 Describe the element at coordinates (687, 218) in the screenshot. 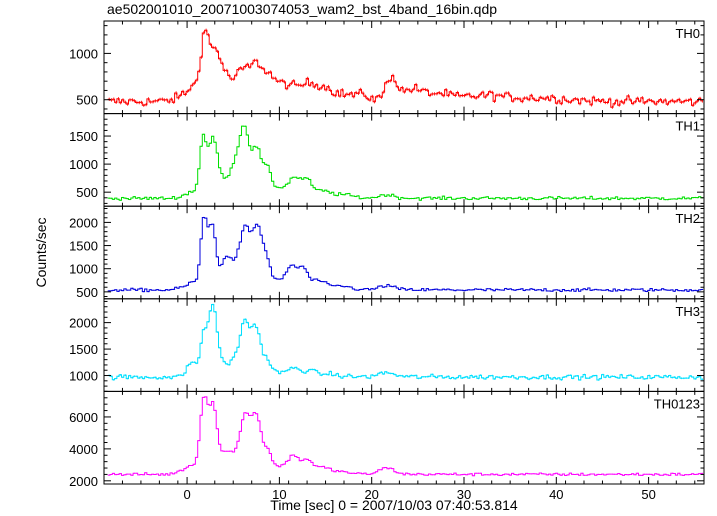

I see `panel-label: TH2` at that location.